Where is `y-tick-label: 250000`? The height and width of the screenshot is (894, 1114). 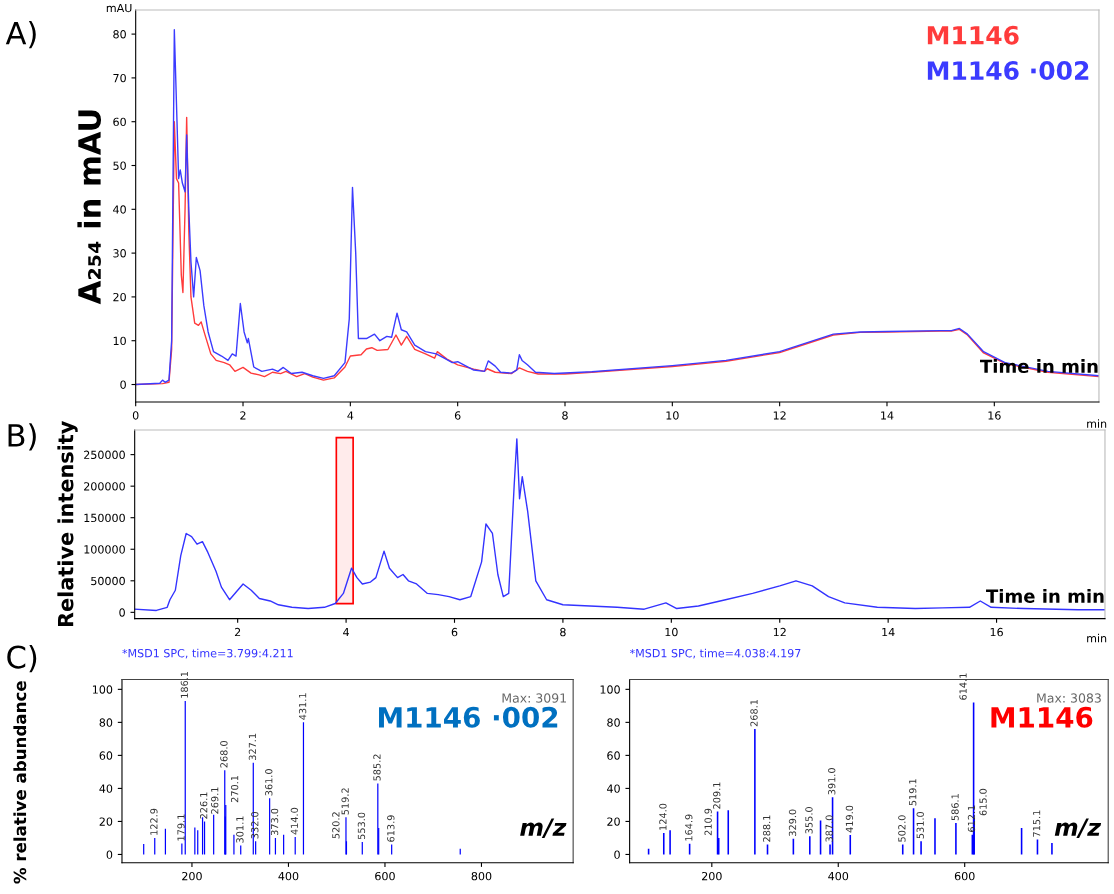 y-tick-label: 250000 is located at coordinates (104, 454).